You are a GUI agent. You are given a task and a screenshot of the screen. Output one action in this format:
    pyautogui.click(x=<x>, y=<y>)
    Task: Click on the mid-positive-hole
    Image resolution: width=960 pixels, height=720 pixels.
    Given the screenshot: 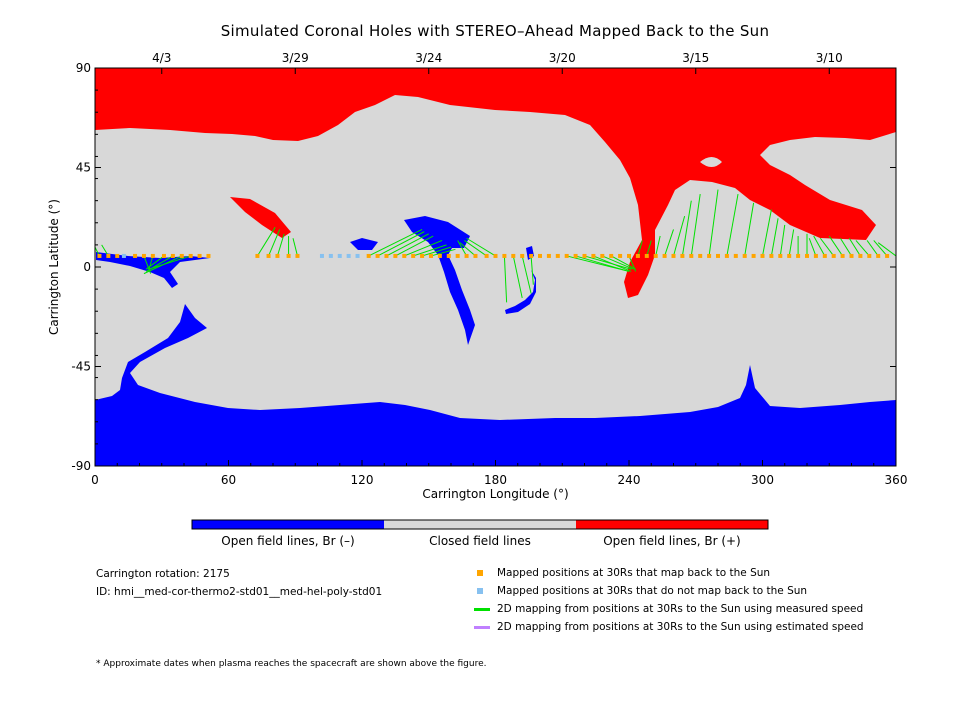 What is the action you would take?
    pyautogui.click(x=260, y=217)
    